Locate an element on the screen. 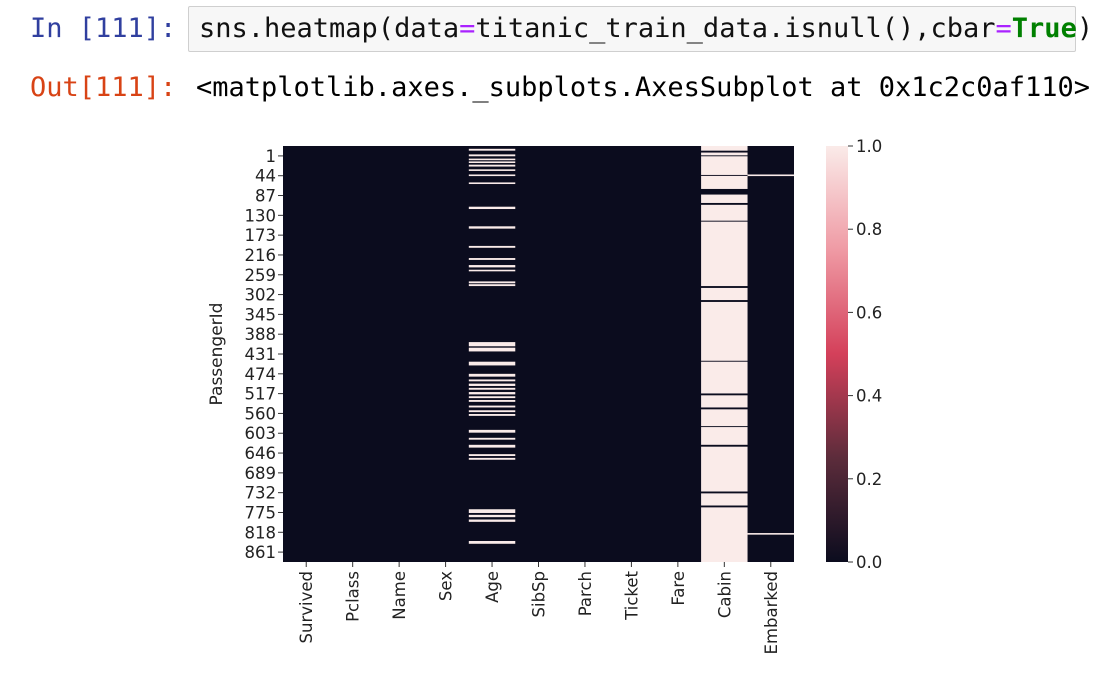 Image resolution: width=1108 pixels, height=696 pixels. y-tick-label: 775 is located at coordinates (261, 512).